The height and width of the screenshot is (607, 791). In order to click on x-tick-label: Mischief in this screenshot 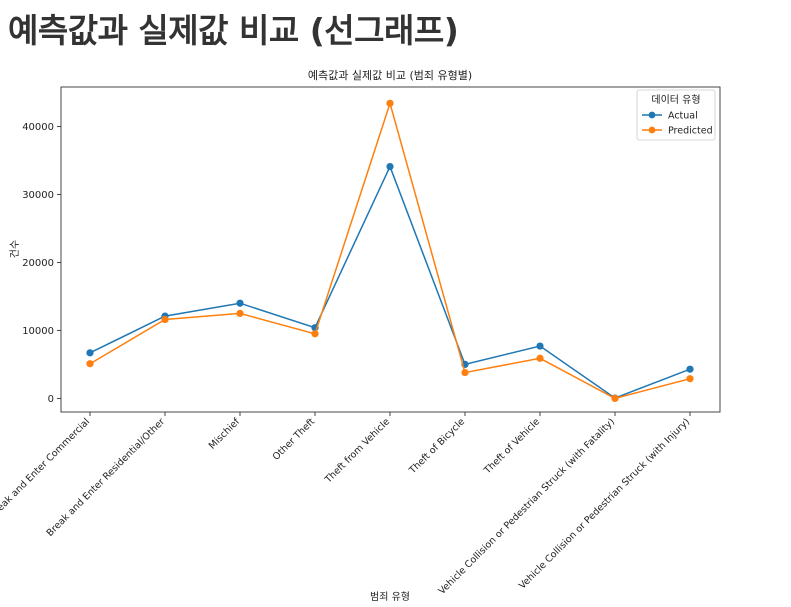, I will do `click(225, 434)`.